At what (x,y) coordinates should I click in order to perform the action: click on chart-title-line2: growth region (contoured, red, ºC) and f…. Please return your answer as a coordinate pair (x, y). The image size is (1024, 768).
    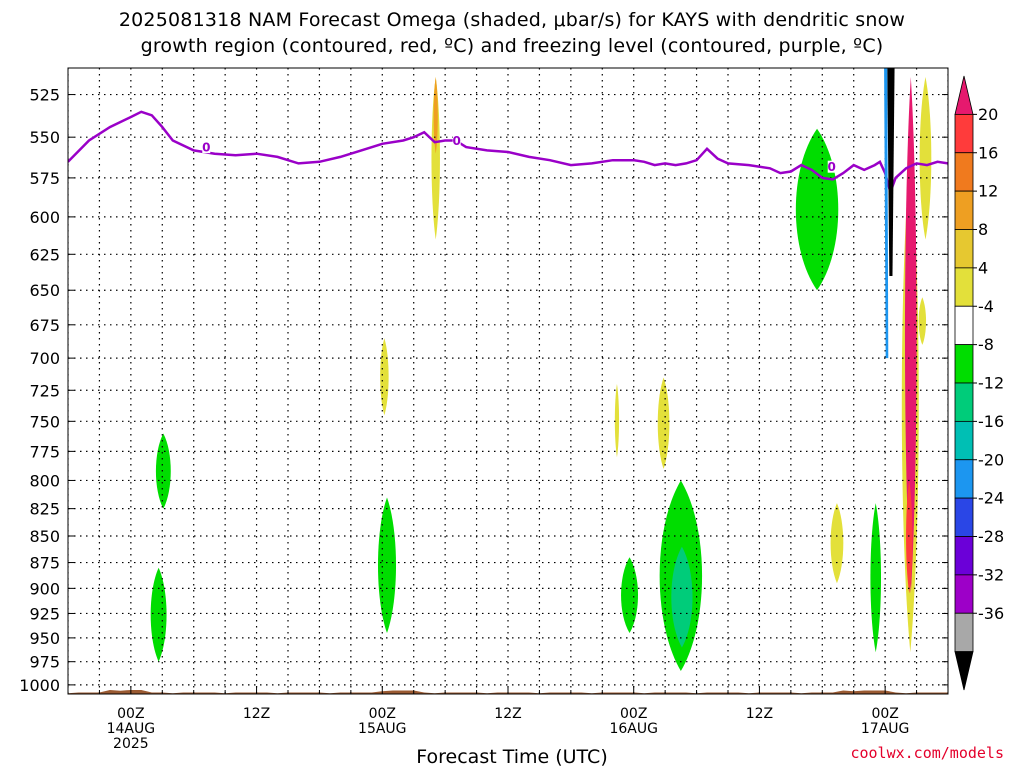
    Looking at the image, I should click on (512, 46).